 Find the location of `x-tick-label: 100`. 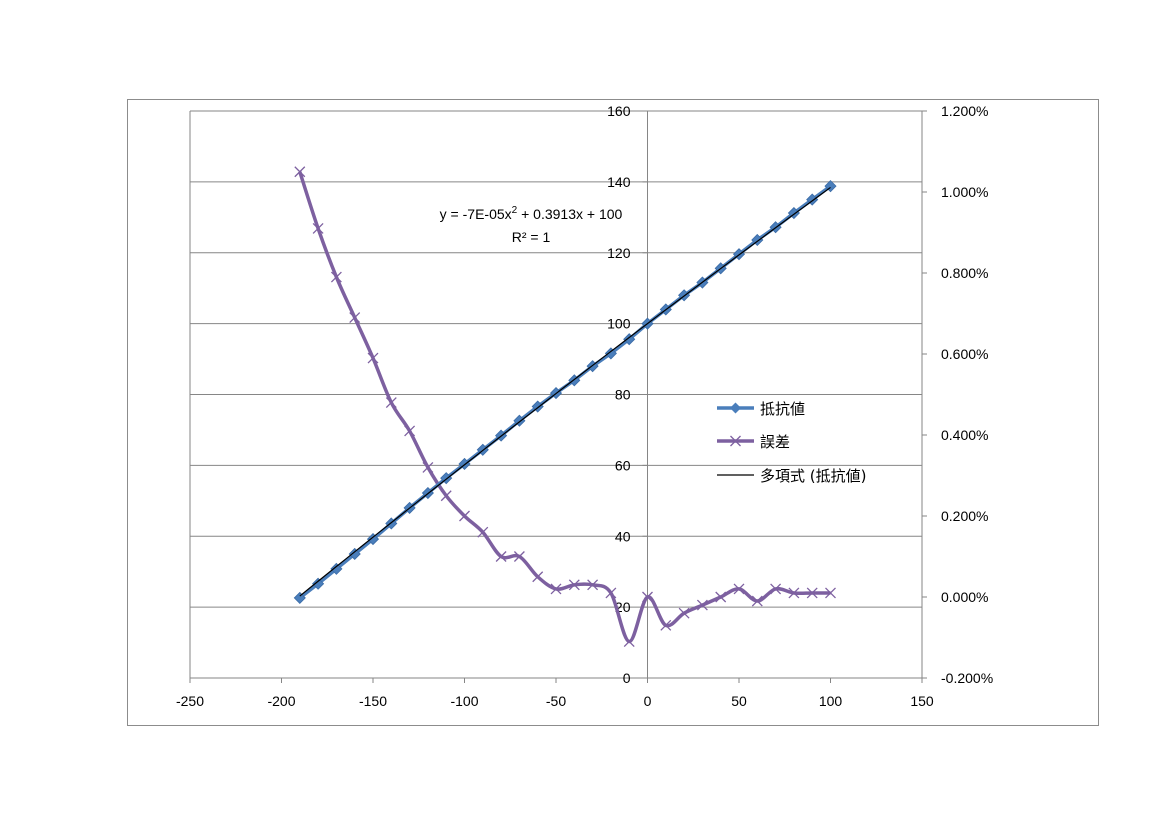

x-tick-label: 100 is located at coordinates (831, 701).